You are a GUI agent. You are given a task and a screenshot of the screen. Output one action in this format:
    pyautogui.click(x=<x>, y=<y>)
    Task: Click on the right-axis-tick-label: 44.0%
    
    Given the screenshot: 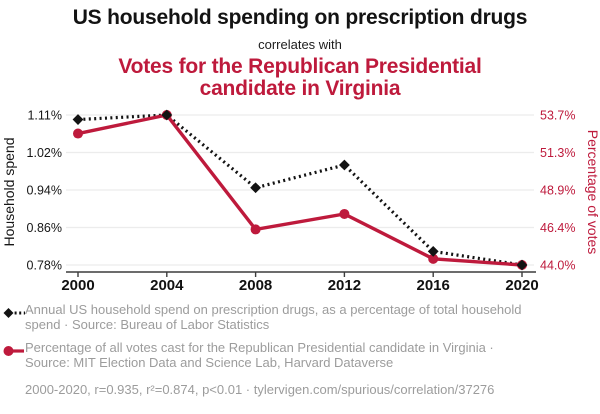 What is the action you would take?
    pyautogui.click(x=557, y=266)
    